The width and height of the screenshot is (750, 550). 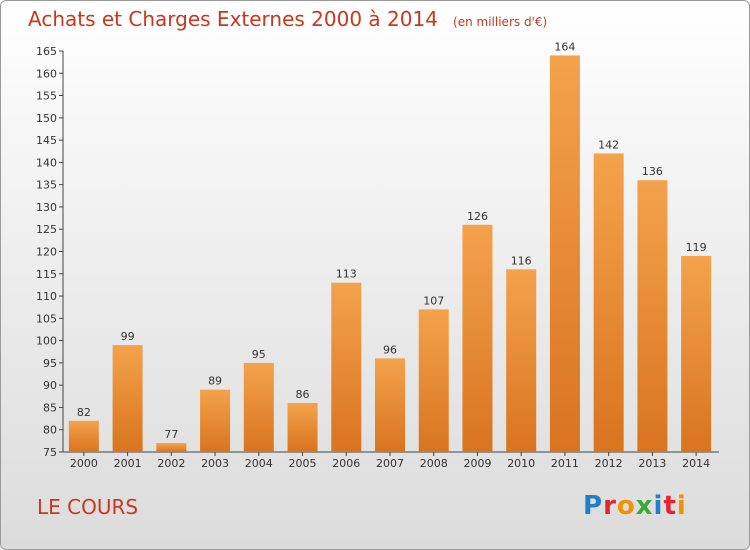 What do you see at coordinates (171, 463) in the screenshot?
I see `x-tick-label-2002: 2002` at bounding box center [171, 463].